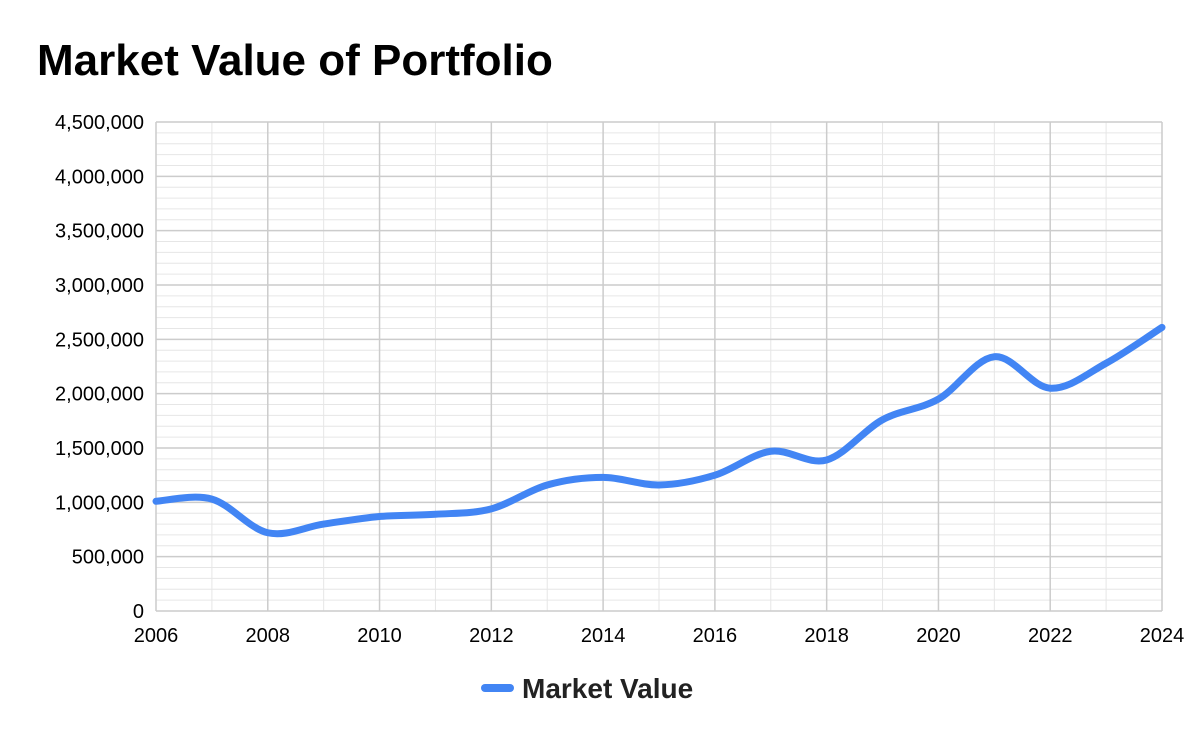 The height and width of the screenshot is (742, 1200). I want to click on y-tick-label: 3,000,000, so click(99, 286).